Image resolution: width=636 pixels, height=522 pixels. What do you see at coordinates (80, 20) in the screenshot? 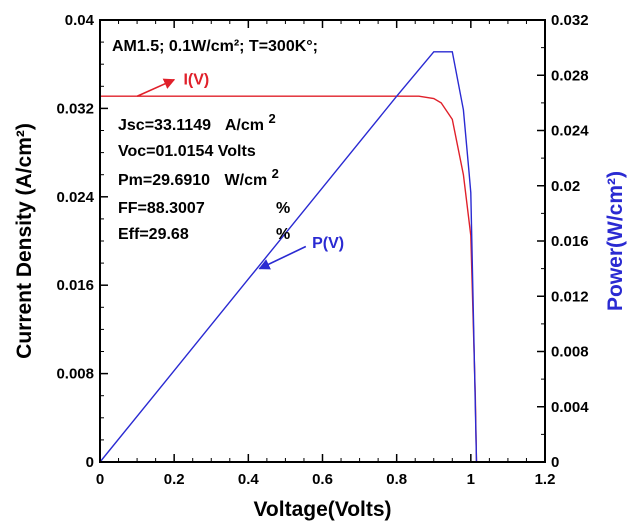
I see `y-tick-label: 0.04` at bounding box center [80, 20].